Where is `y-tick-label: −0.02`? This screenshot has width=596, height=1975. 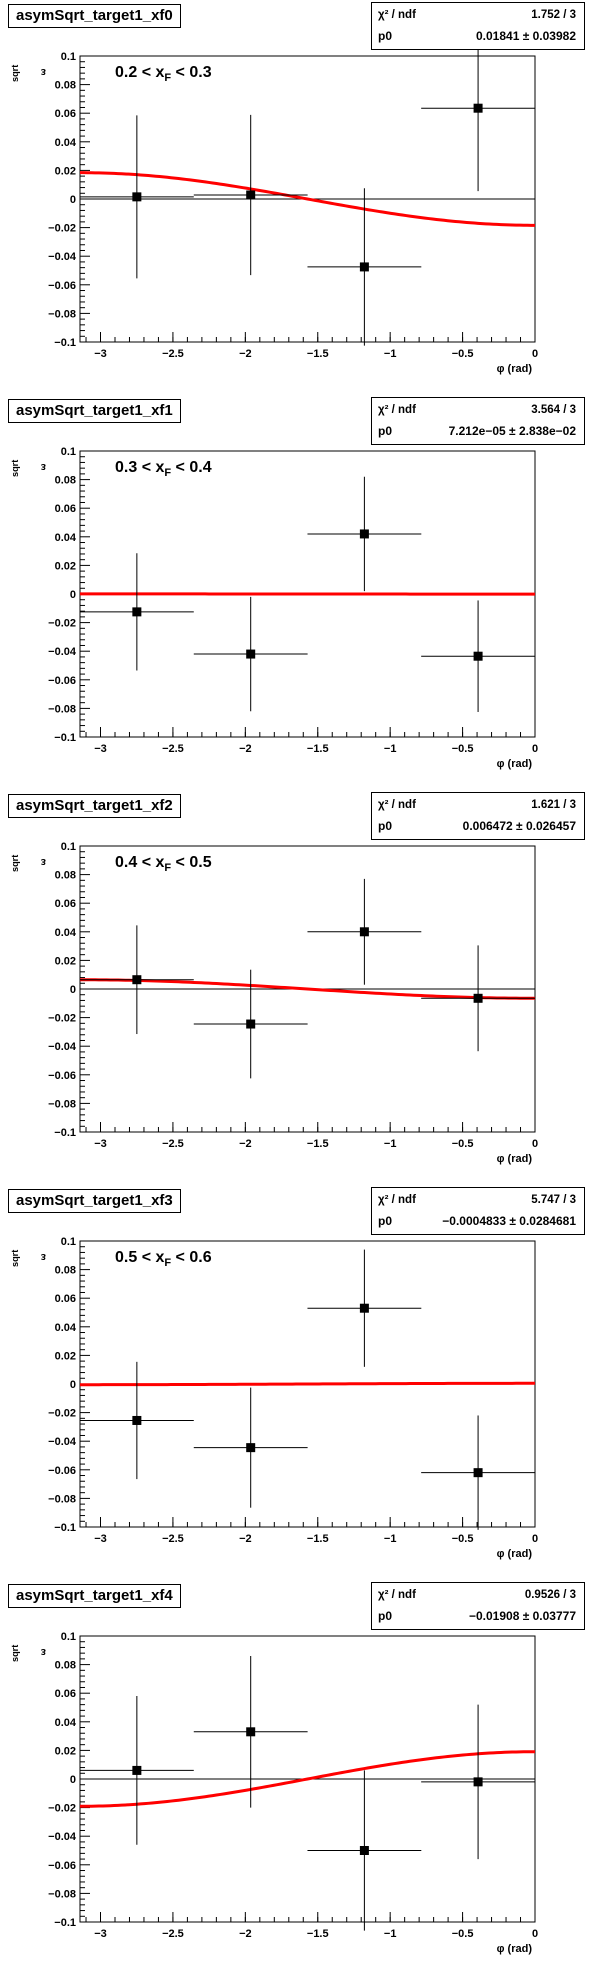
y-tick-label: −0.02 is located at coordinates (62, 1809).